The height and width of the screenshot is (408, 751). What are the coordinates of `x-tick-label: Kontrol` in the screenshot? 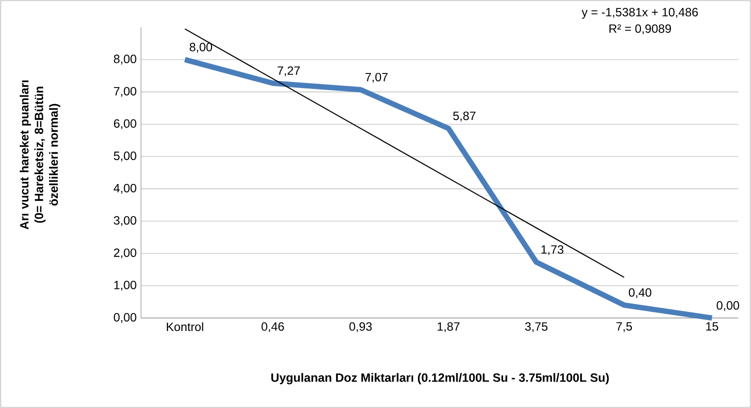 It's located at (185, 327).